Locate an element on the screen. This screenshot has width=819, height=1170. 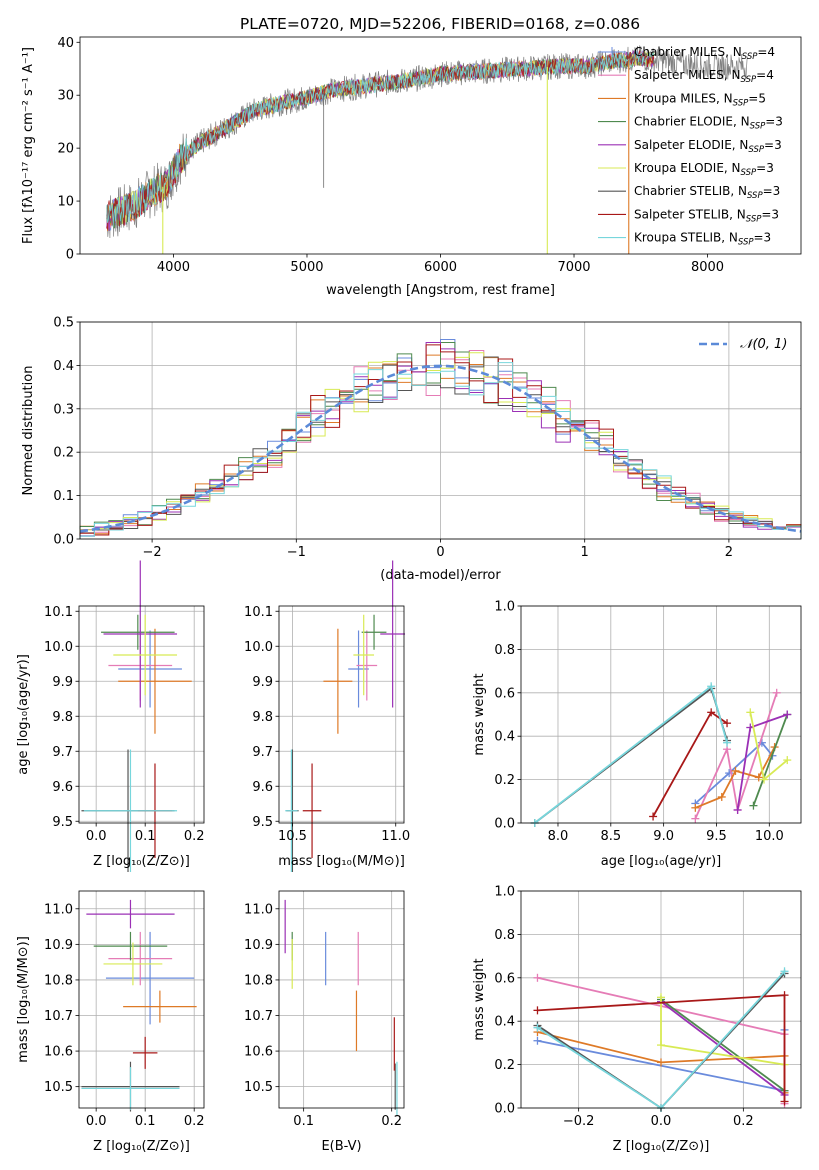
y-tick-label: 0.2 is located at coordinates (504, 1065).